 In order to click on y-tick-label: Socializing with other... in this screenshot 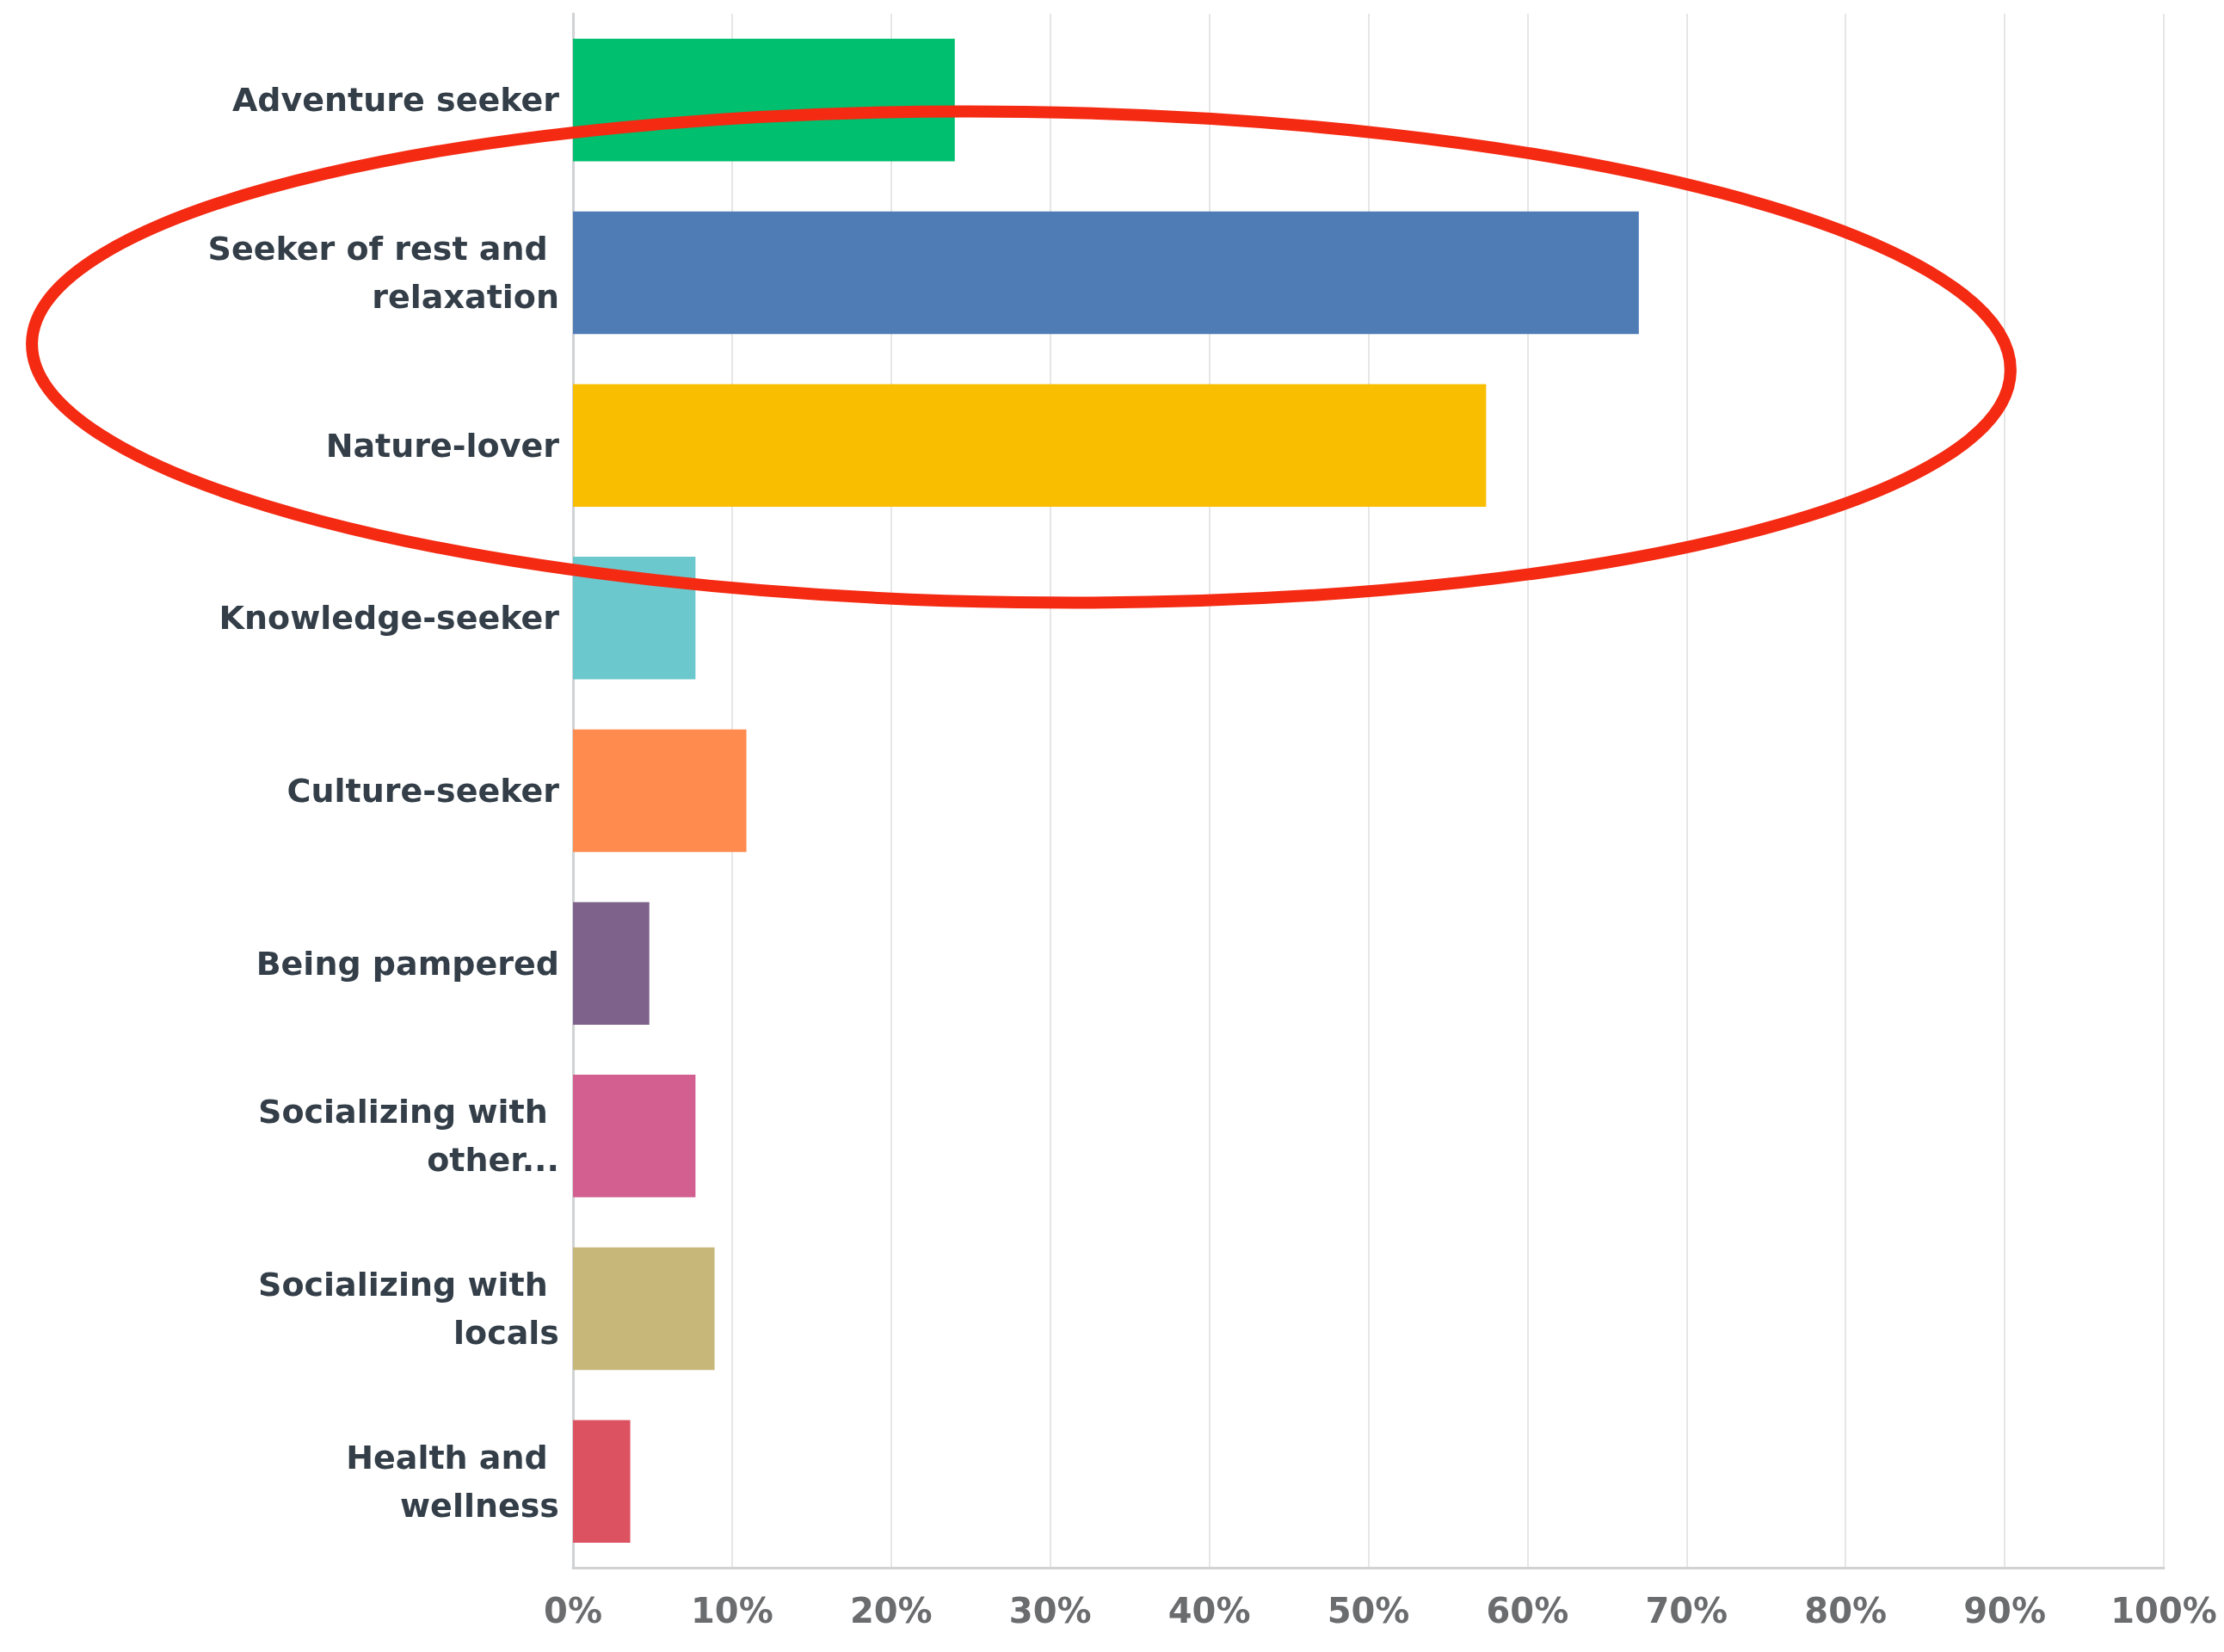, I will do `click(408, 1136)`.